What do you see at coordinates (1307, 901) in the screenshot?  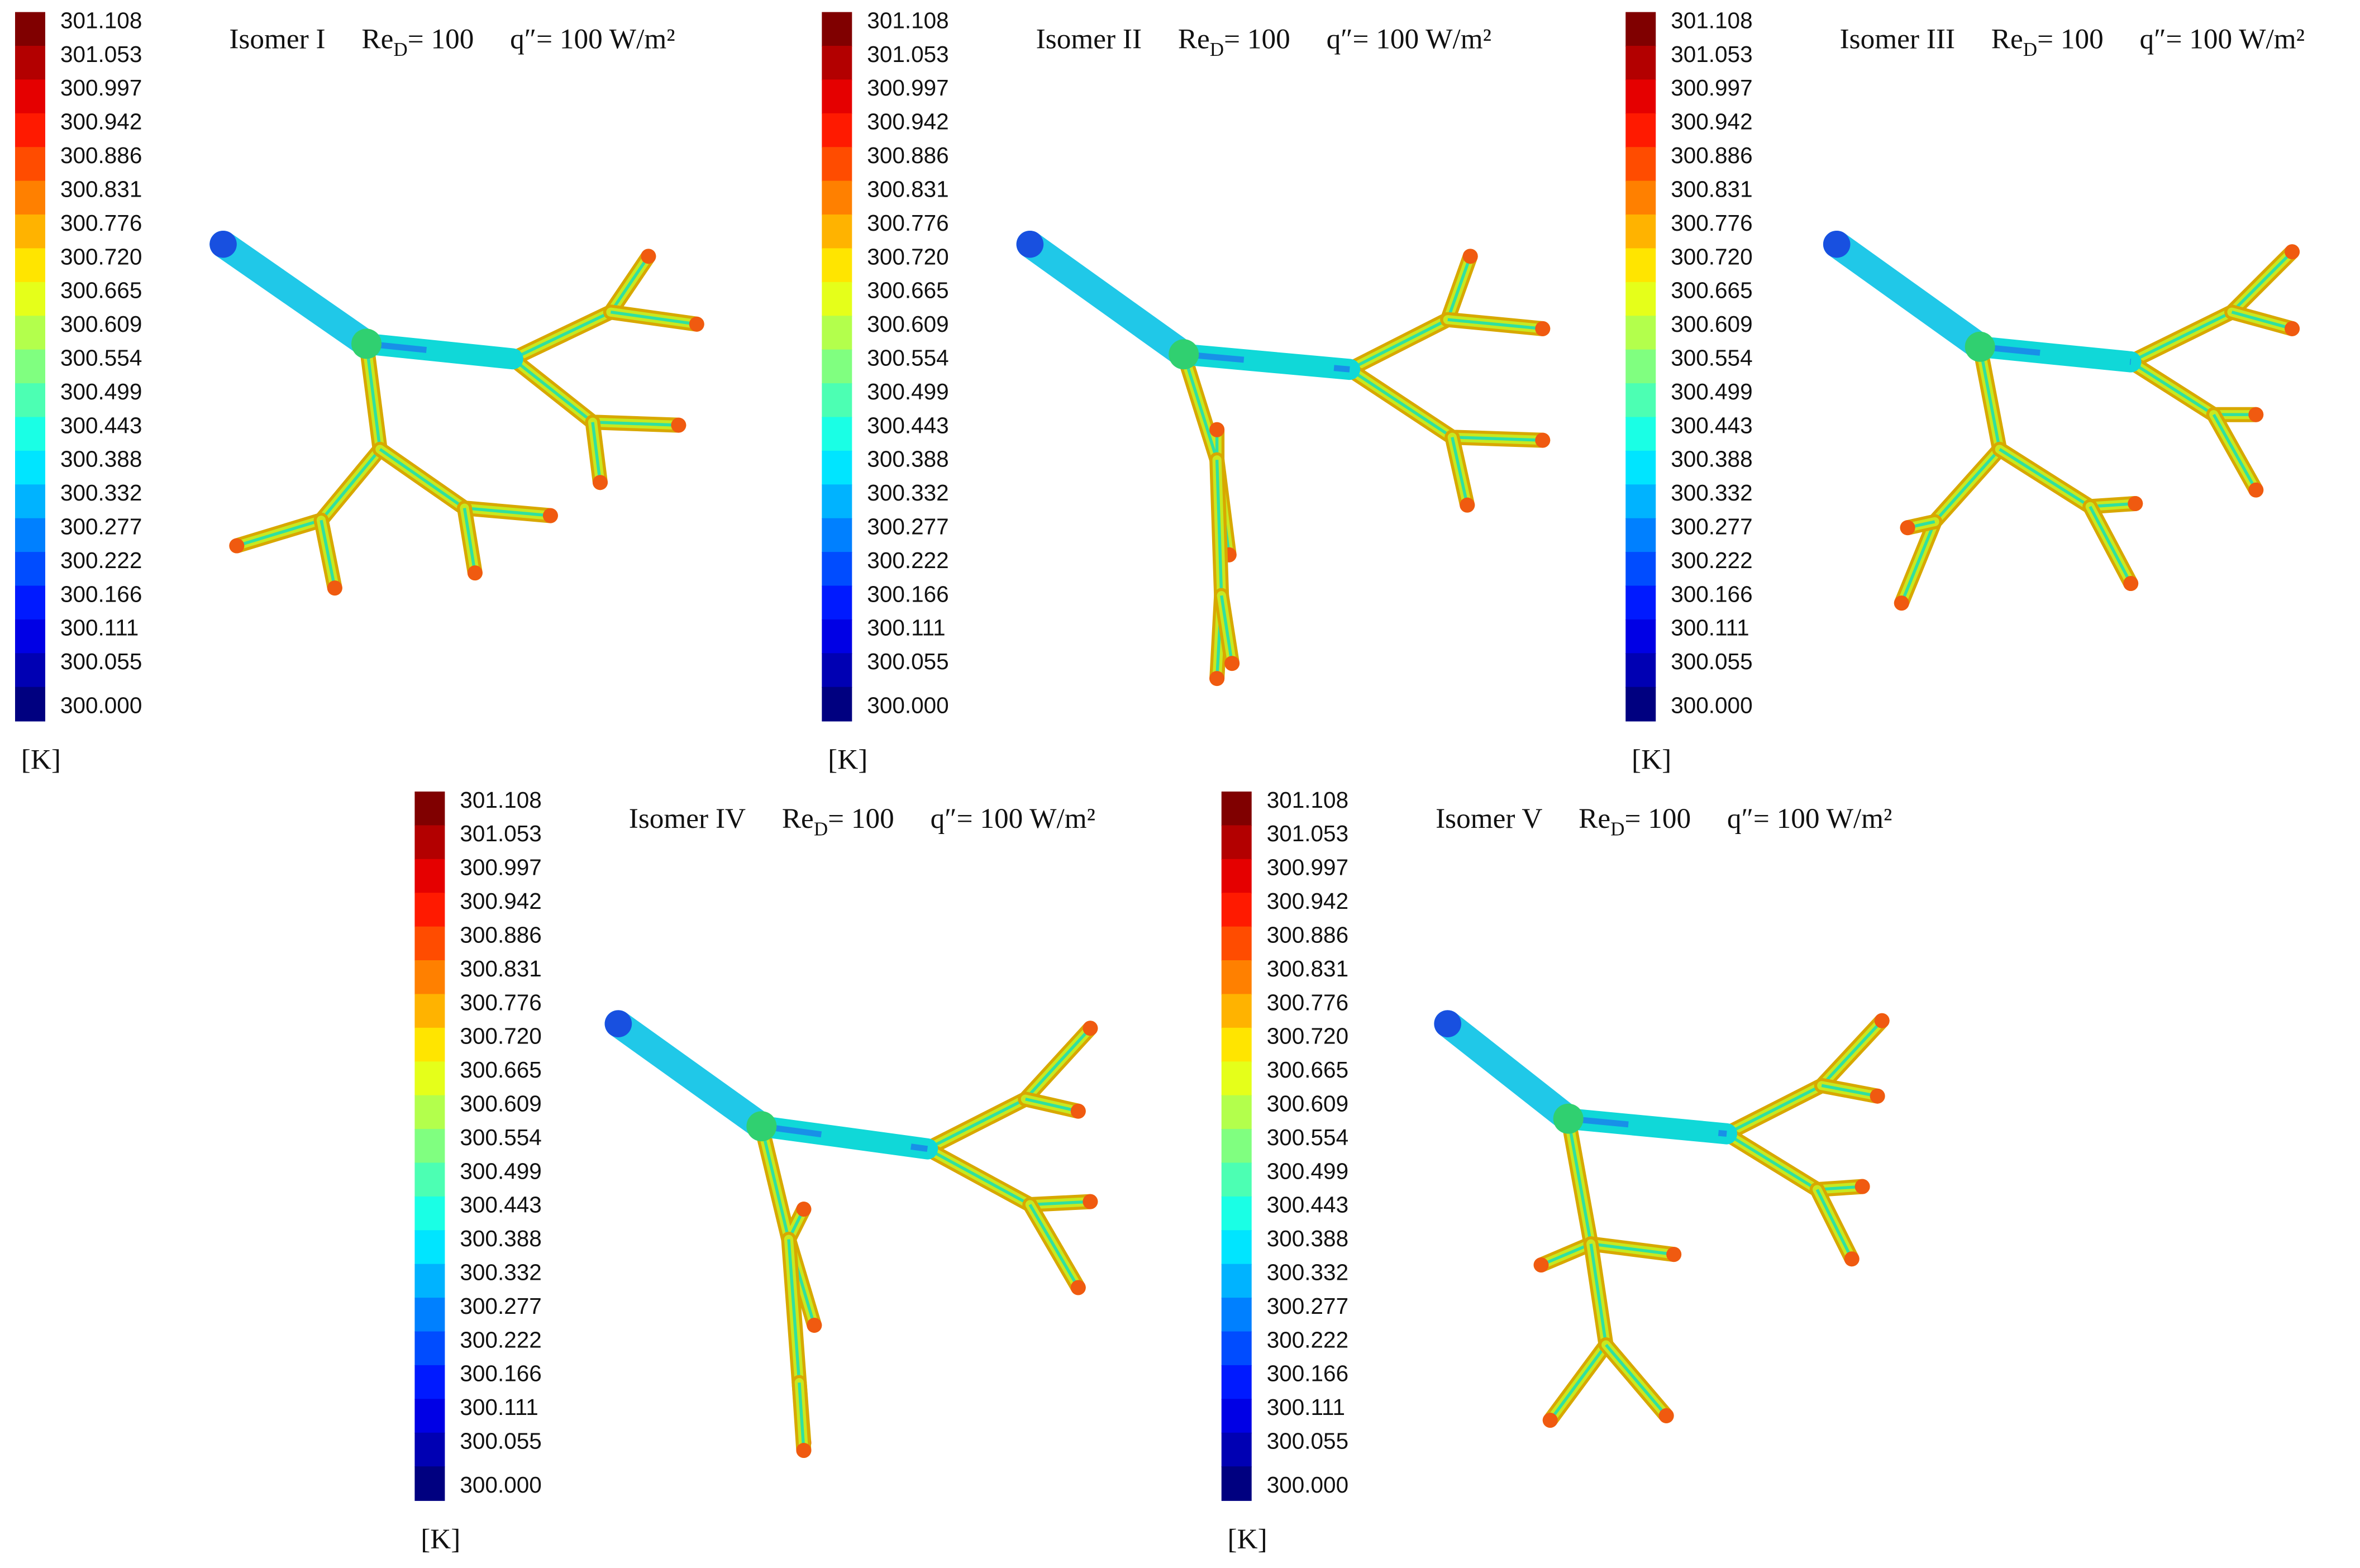 I see `colorbar-label: 300.942` at bounding box center [1307, 901].